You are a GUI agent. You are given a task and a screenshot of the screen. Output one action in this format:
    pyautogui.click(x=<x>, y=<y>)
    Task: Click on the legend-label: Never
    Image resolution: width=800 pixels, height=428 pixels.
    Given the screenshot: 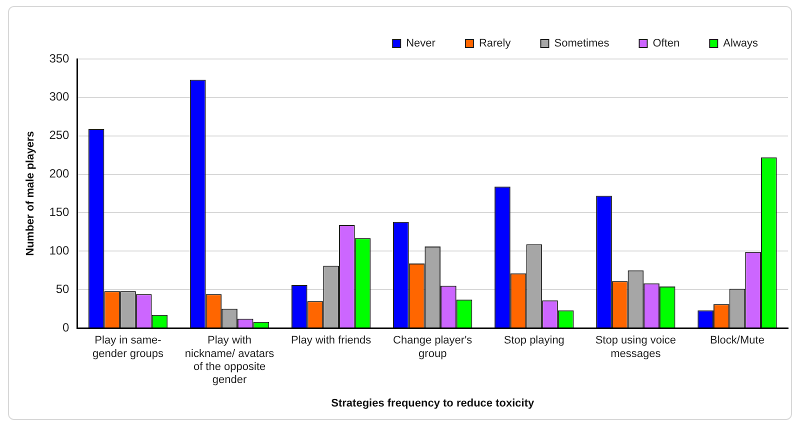 What is the action you would take?
    pyautogui.click(x=421, y=44)
    